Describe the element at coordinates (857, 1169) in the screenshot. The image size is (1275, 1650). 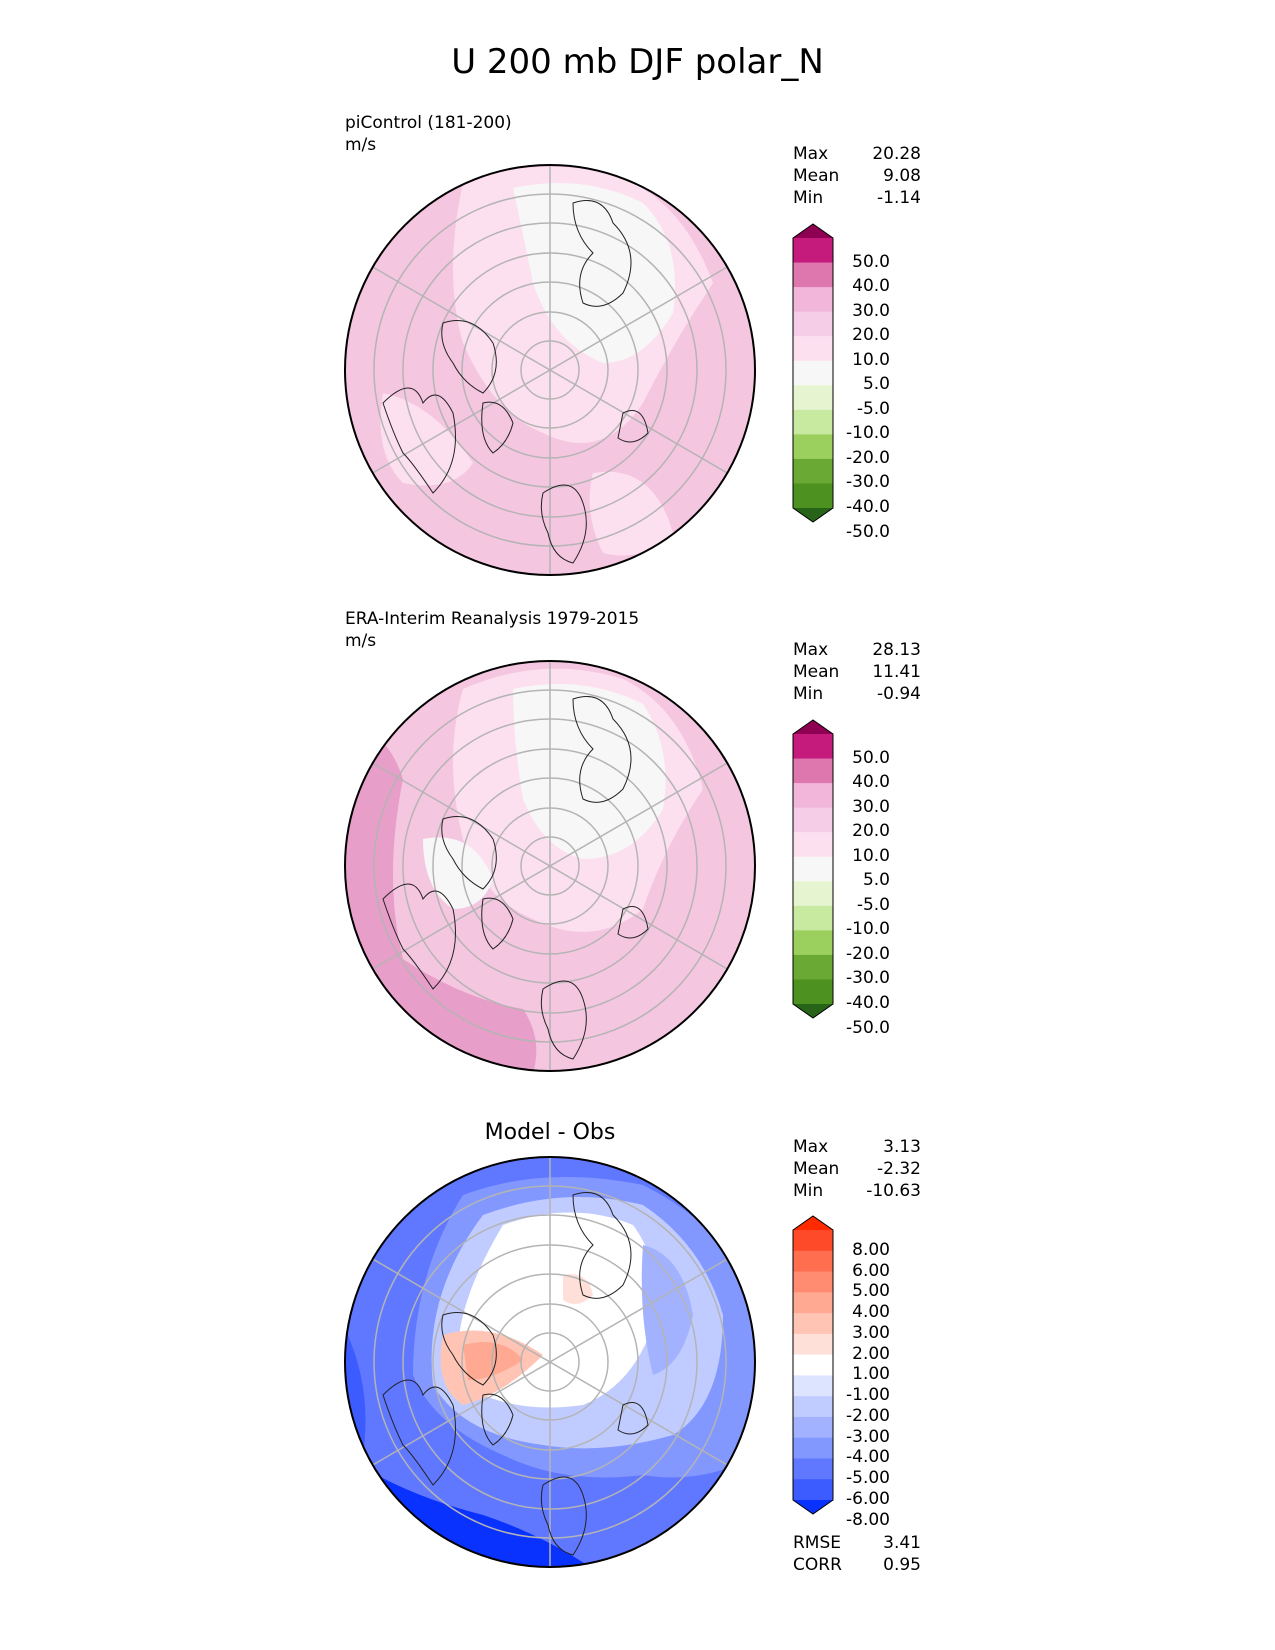
I see `panel-diff-stat-mean: Mean -2.32` at that location.